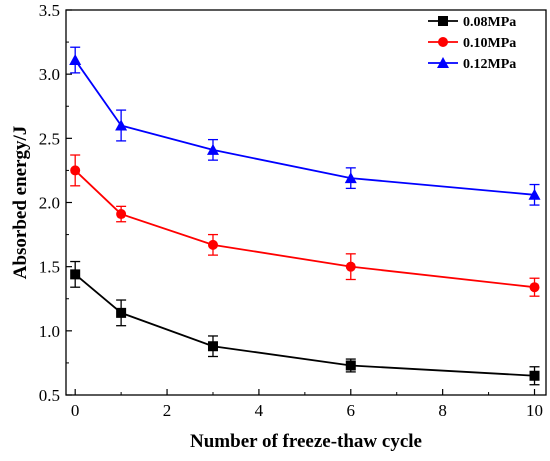  I want to click on legend-label: 0.12MPa, so click(489, 64).